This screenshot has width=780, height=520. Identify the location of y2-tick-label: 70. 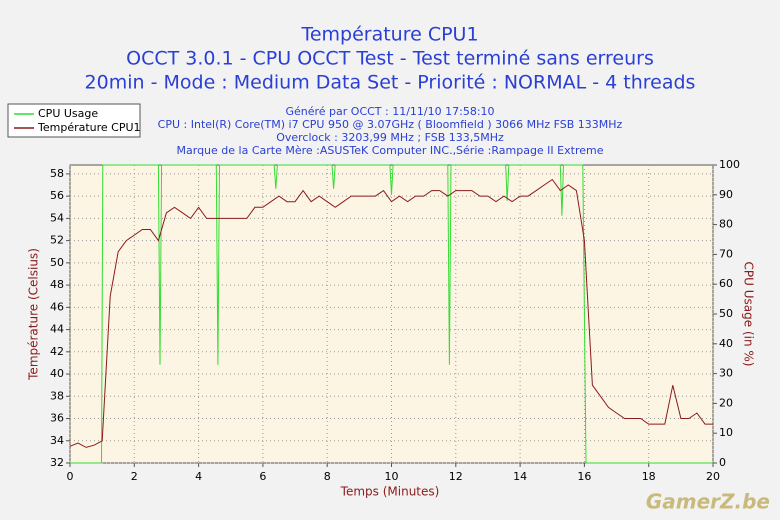
(726, 253).